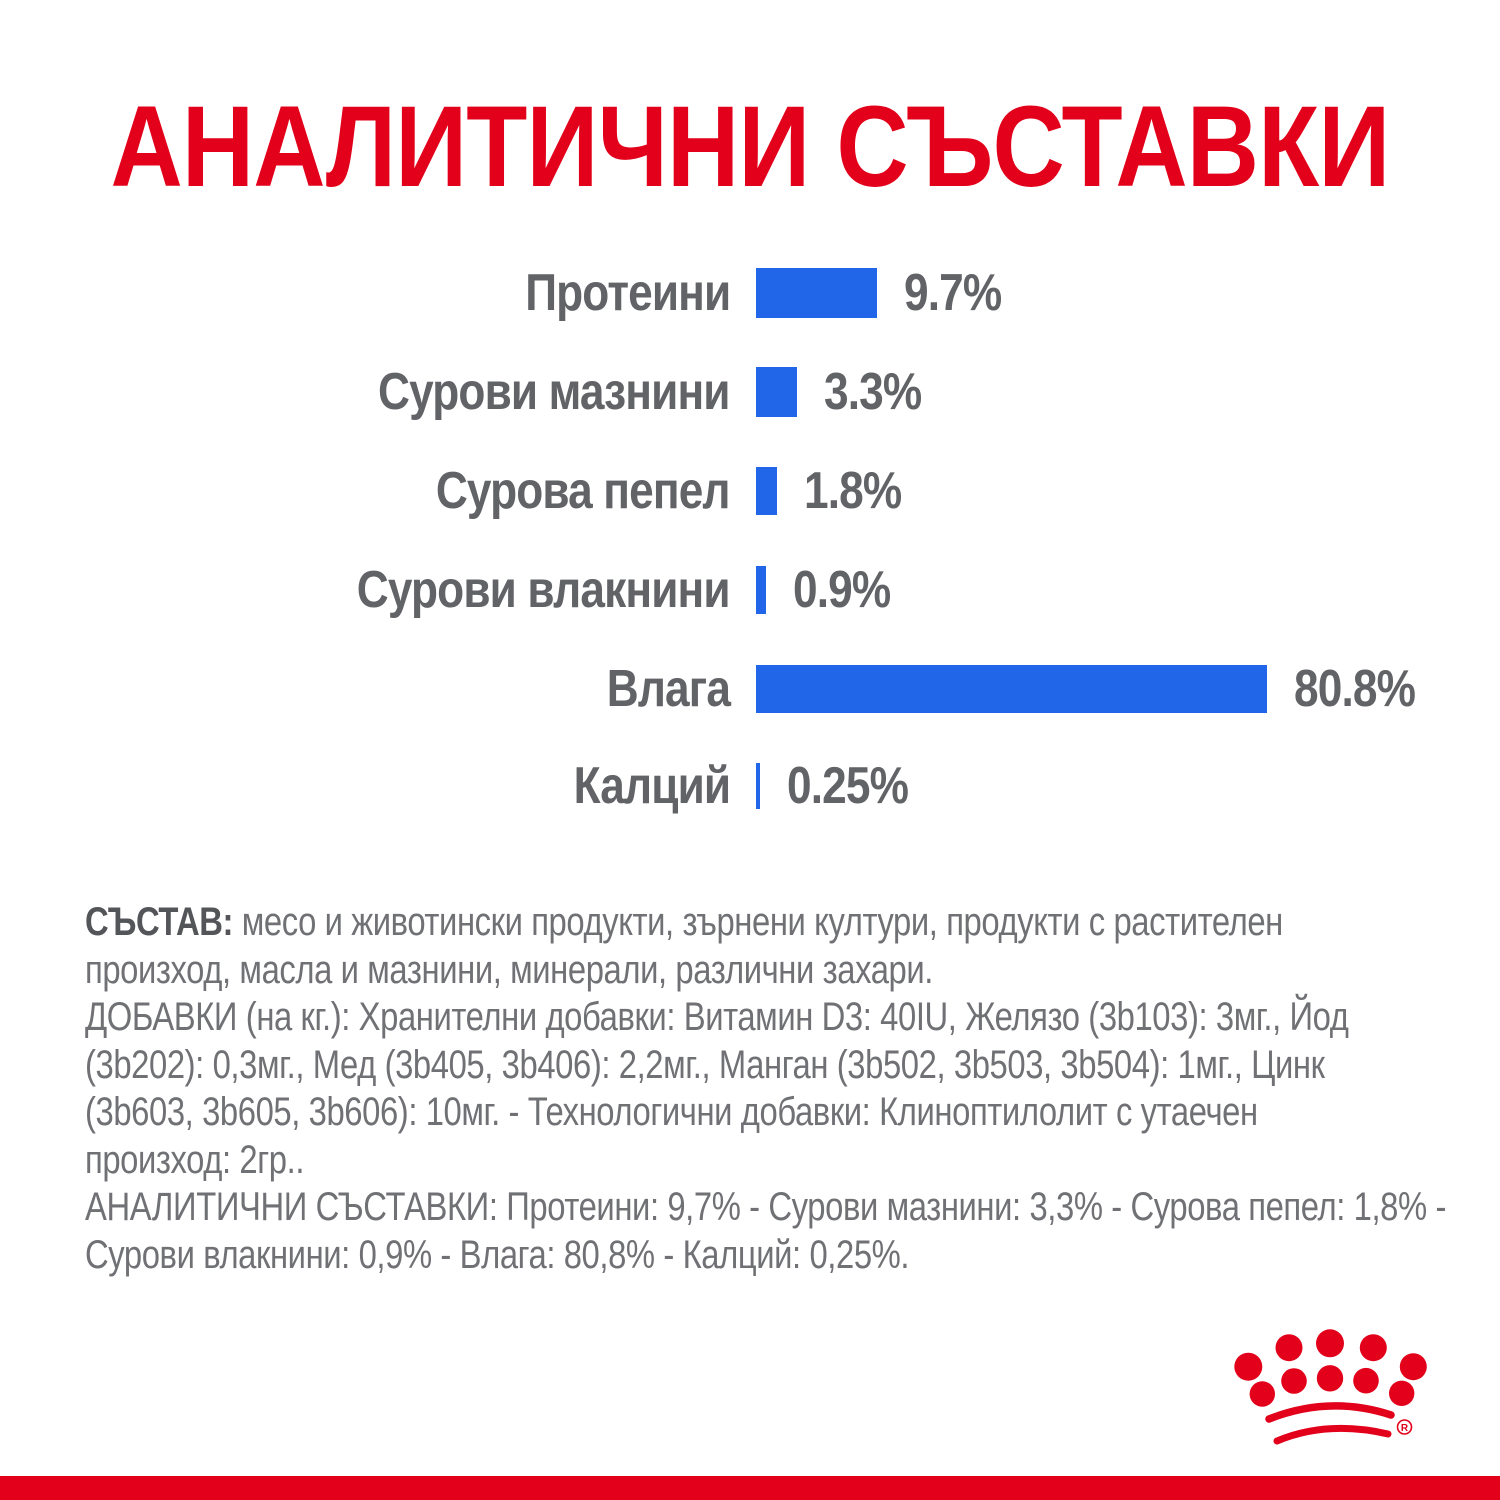  What do you see at coordinates (750, 1488) in the screenshot?
I see `brand-red-strip` at bounding box center [750, 1488].